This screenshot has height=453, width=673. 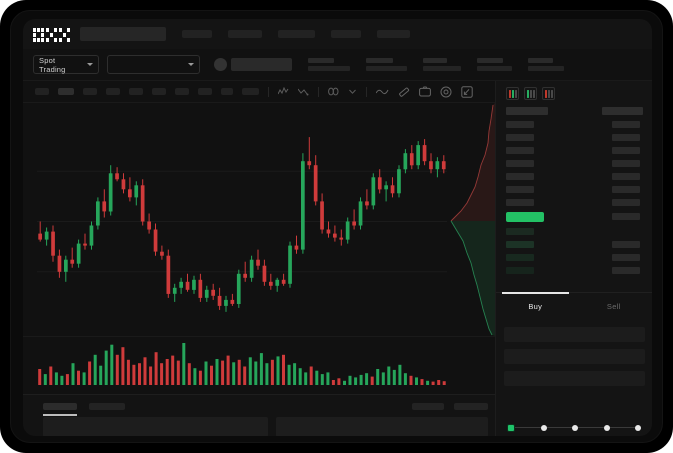 I want to click on pair-selector, so click(x=153, y=64).